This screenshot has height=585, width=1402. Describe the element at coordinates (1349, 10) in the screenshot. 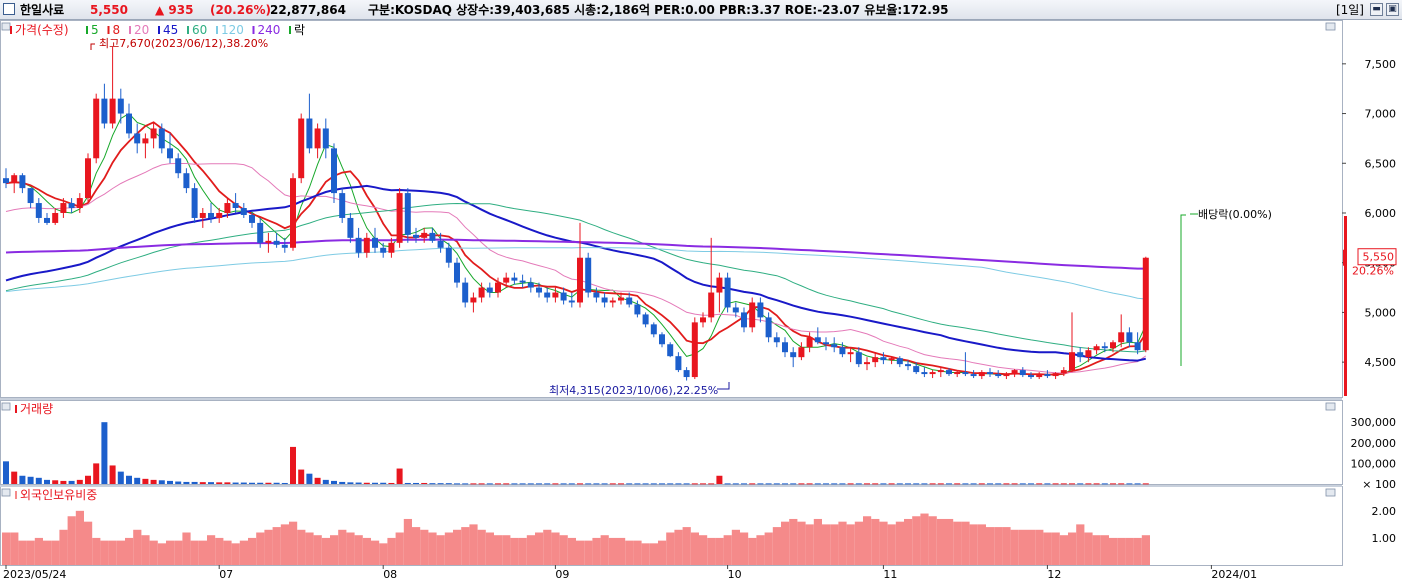

I see `period-selector: [1일]` at that location.